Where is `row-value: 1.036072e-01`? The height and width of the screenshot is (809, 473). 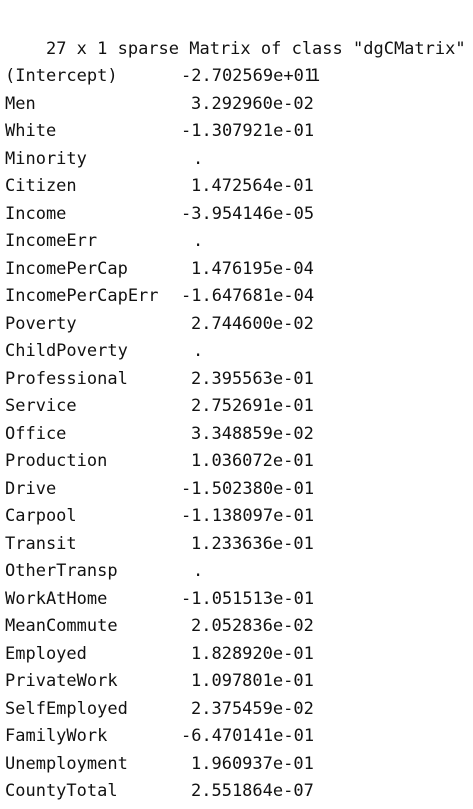 row-value: 1.036072e-01 is located at coordinates (252, 461).